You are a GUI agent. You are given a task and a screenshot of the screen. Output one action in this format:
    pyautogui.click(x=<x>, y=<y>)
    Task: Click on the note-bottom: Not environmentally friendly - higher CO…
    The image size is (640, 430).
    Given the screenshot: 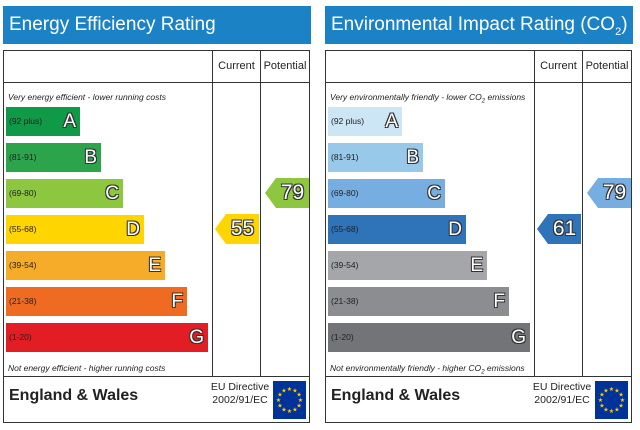 What is the action you would take?
    pyautogui.click(x=427, y=369)
    